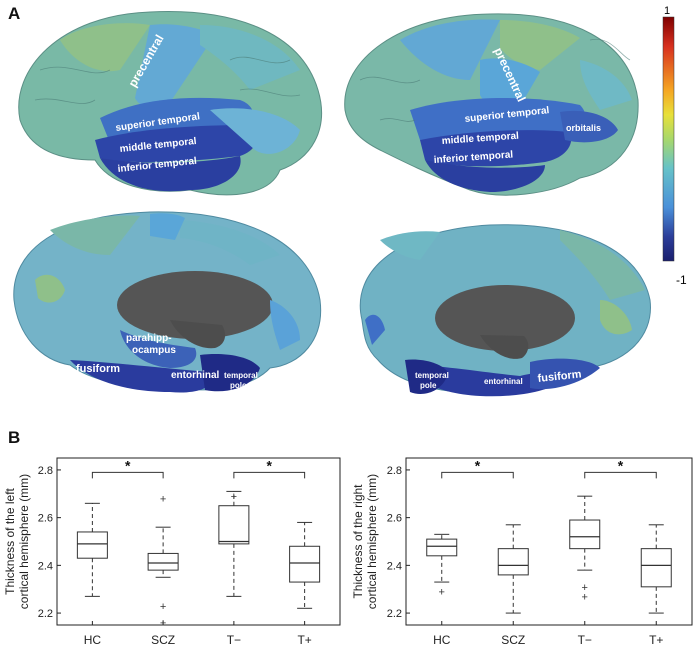 This screenshot has width=700, height=657. I want to click on label-temporal-pole-right-1: temporal, so click(432, 375).